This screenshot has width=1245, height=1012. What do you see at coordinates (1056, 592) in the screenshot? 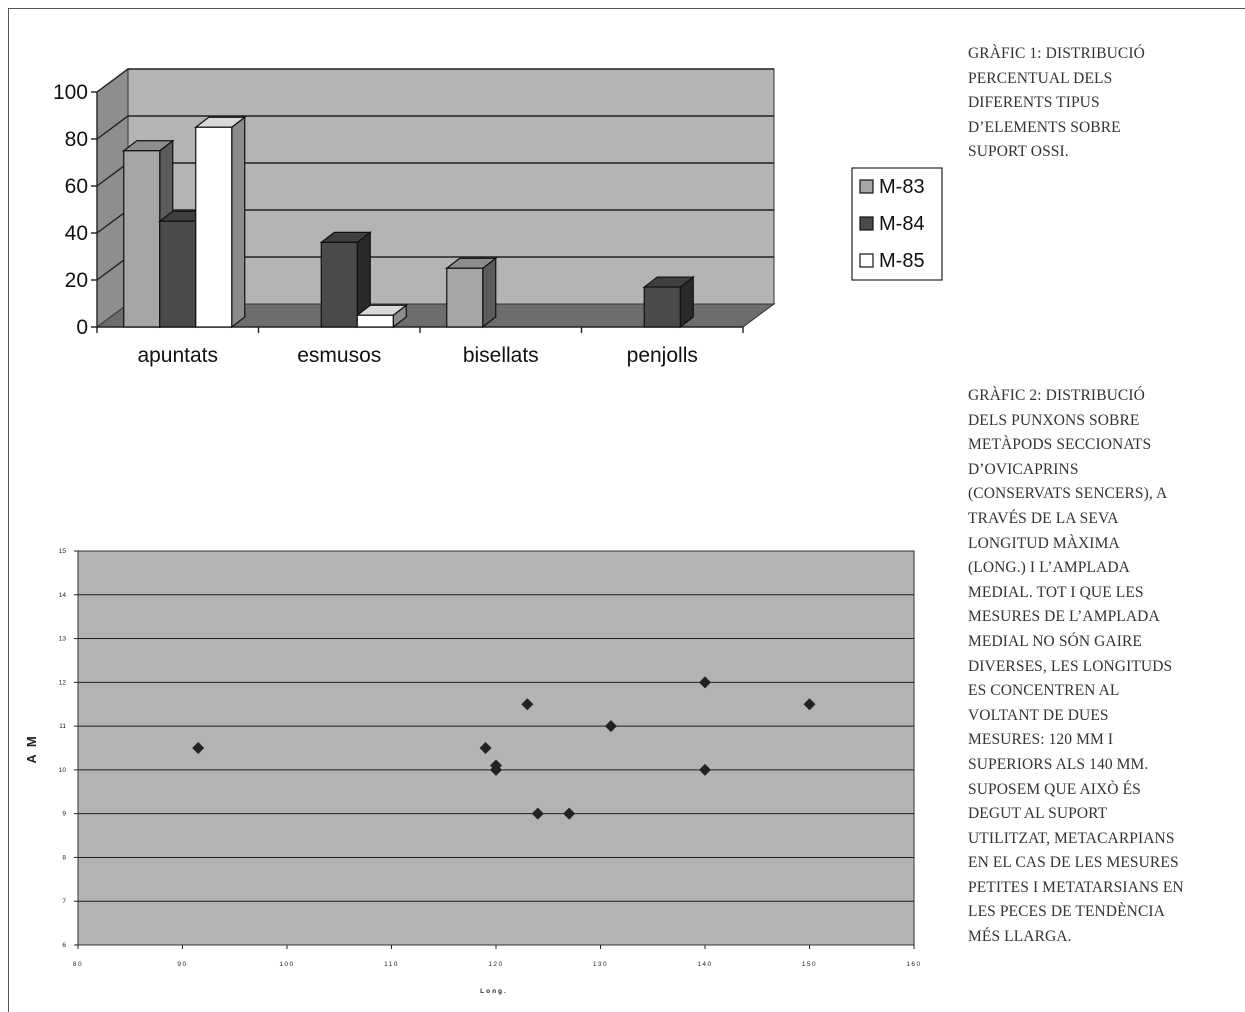
I see `caption-line: MEDIAL. TOT I QUE LES` at bounding box center [1056, 592].